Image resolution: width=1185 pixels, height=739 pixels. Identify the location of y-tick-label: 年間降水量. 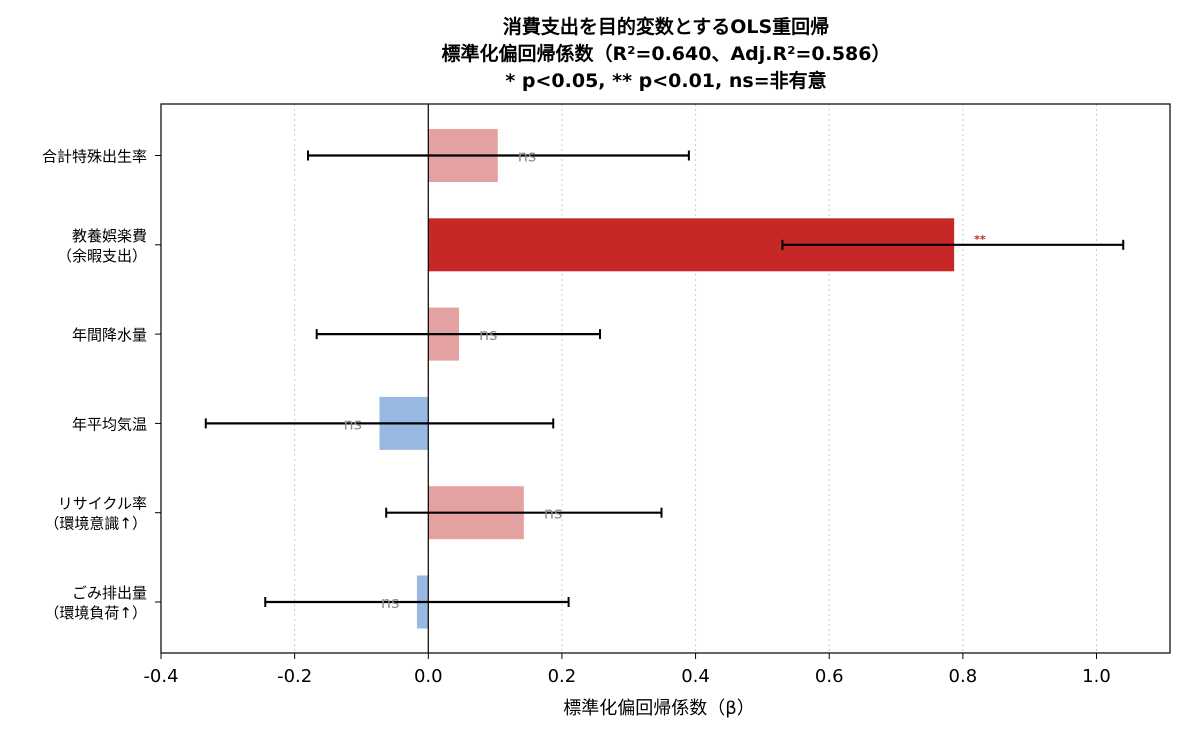
(109, 335).